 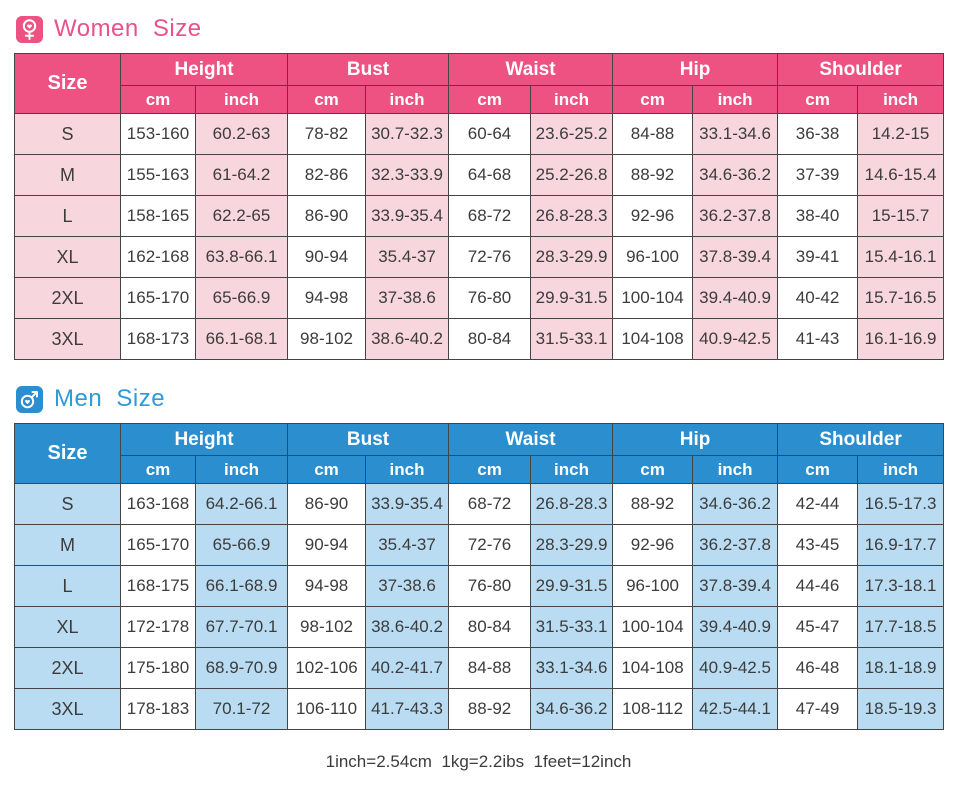 I want to click on measure-cell: 67.7-70.1, so click(x=241, y=627).